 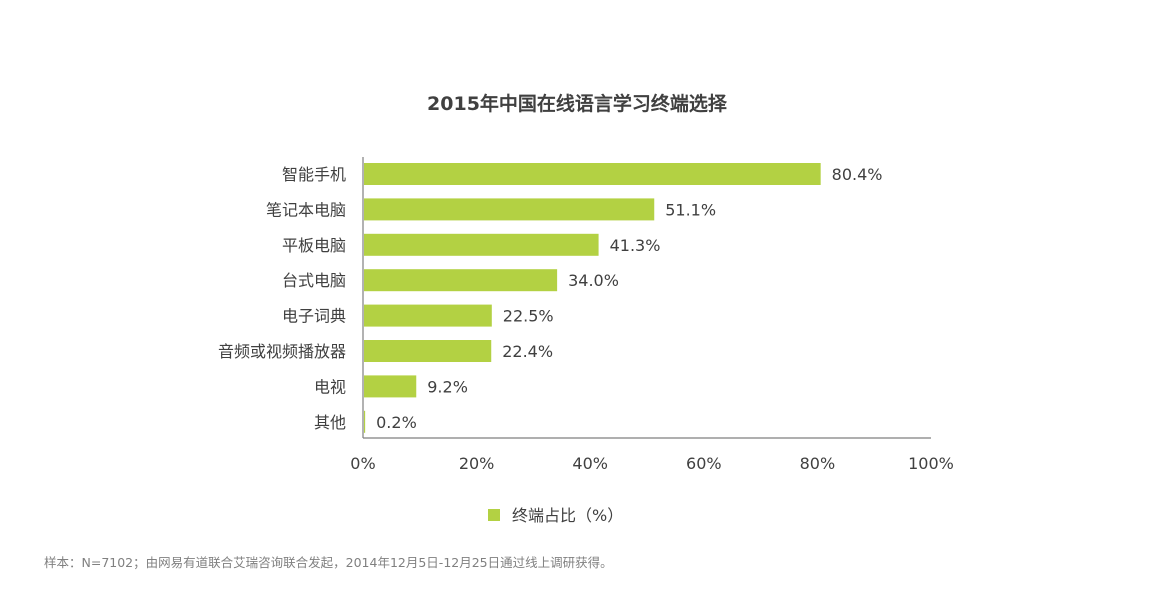 I want to click on category-label: 智能手机, so click(x=314, y=174).